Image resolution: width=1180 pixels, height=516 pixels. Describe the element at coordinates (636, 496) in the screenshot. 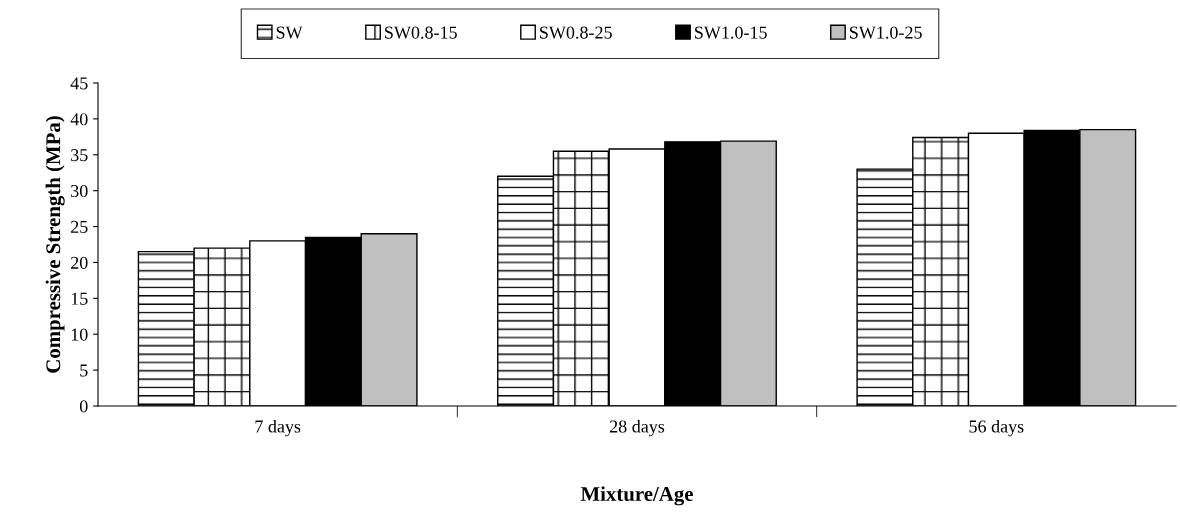

I see `x-axis-title: Mixture/Age` at that location.